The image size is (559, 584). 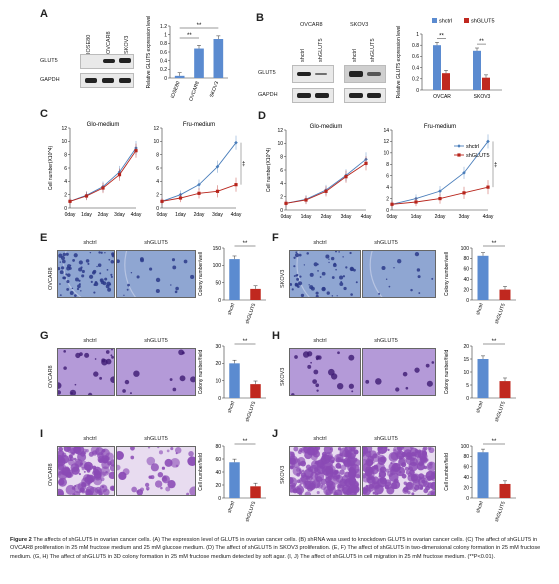 What do you see at coordinates (86, 215) in the screenshot?
I see `x-tick-label: 1day` at bounding box center [86, 215].